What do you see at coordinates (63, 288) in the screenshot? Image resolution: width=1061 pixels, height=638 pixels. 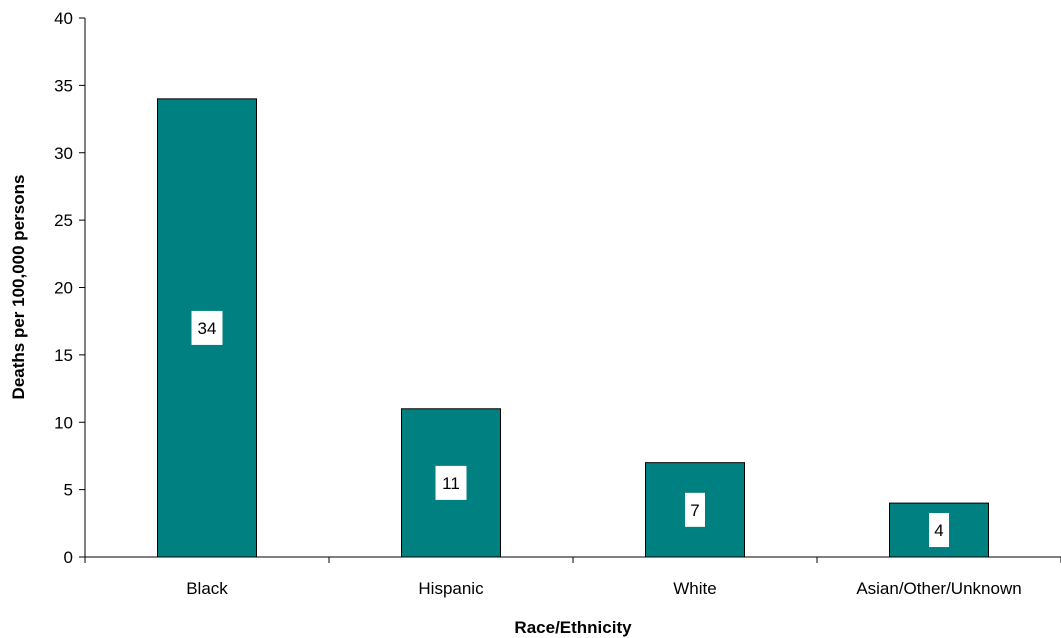 I see `y-tick-label: 20` at bounding box center [63, 288].